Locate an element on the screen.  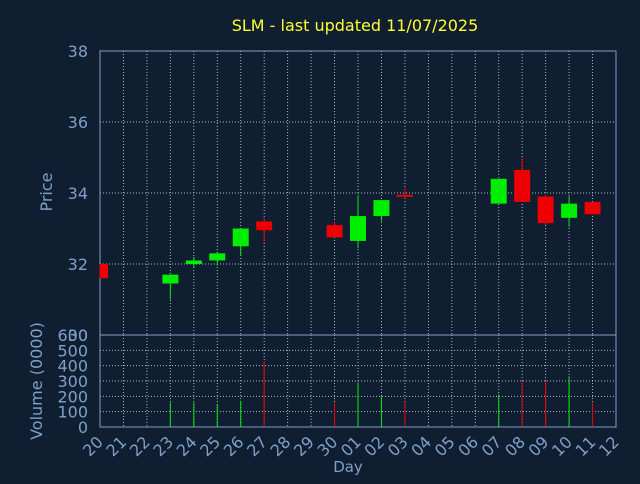
volume-tick-label: 0 is located at coordinates (83, 427).